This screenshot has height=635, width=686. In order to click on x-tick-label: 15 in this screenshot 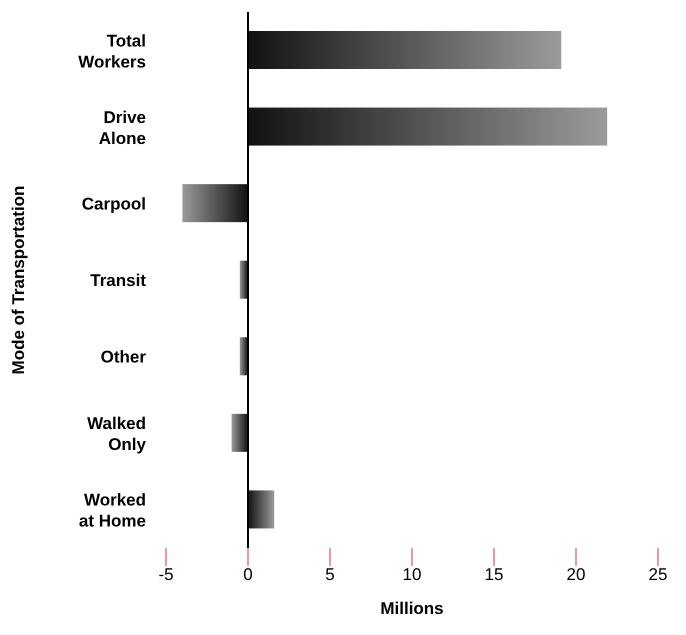, I will do `click(494, 574)`.